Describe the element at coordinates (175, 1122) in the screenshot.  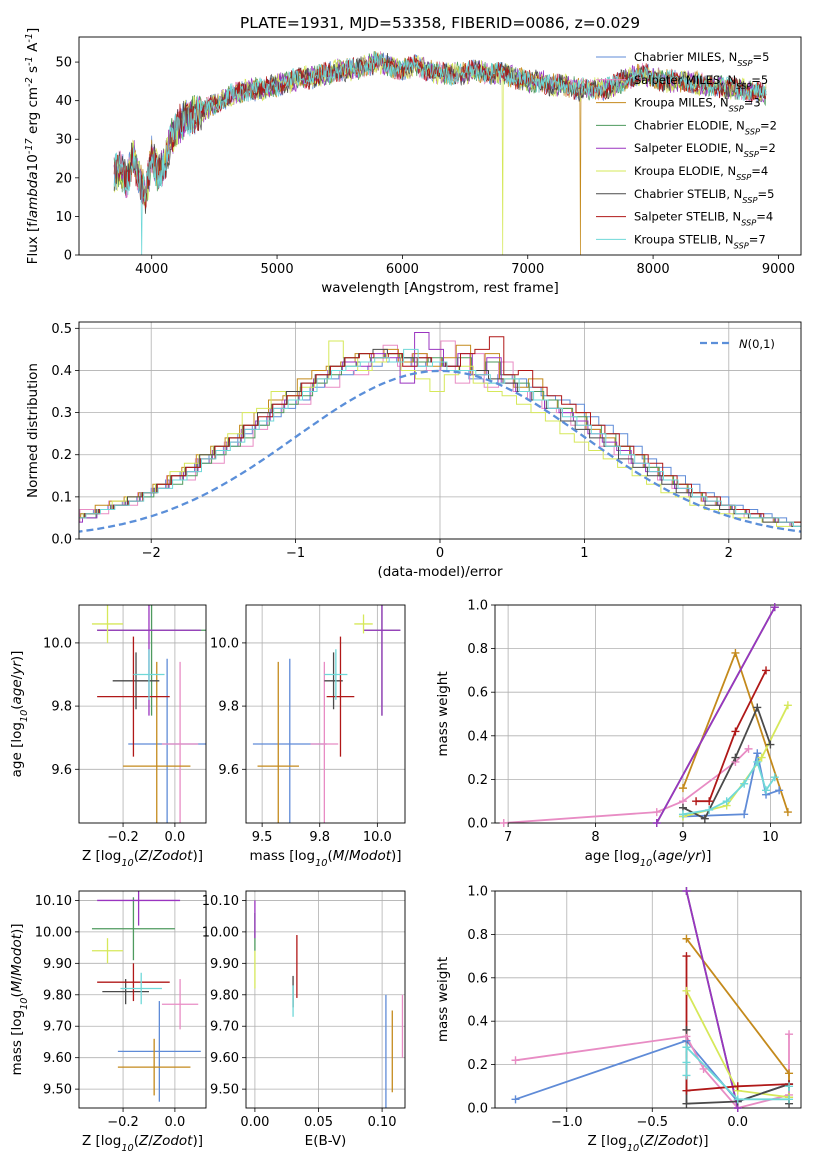
I see `x-tick-label: 0.0` at that location.